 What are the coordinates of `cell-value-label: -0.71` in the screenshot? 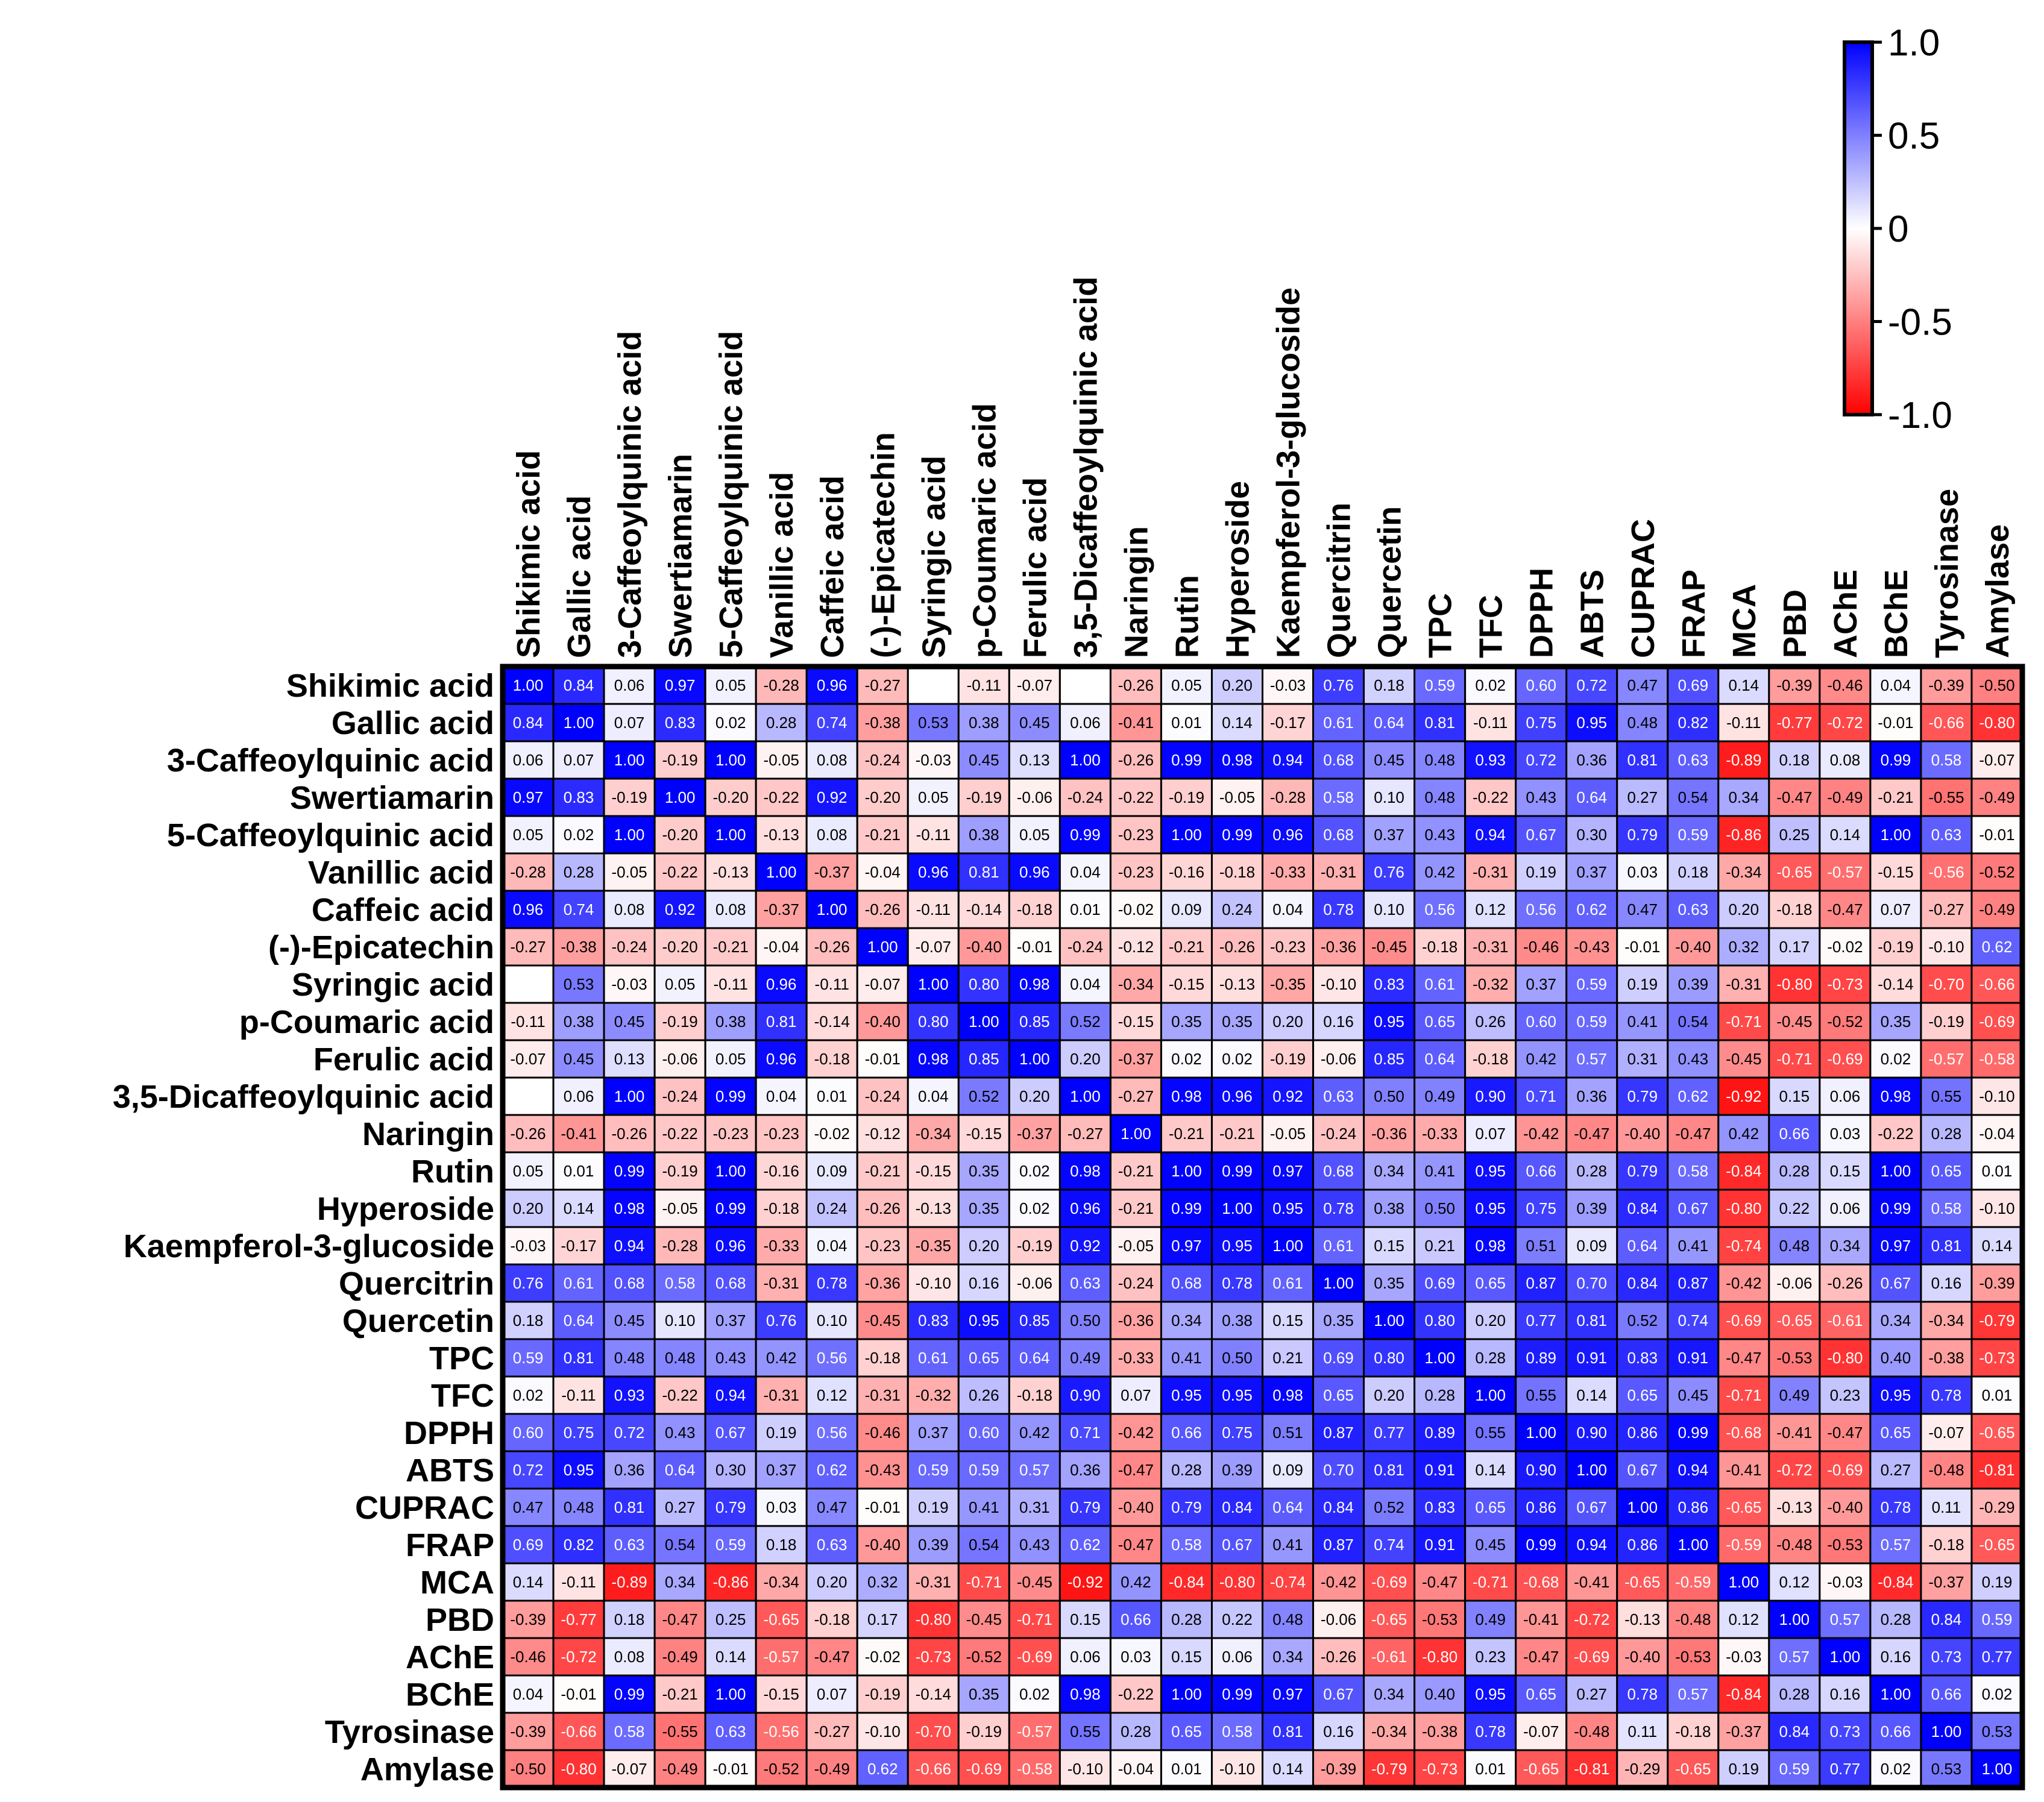 It's located at (1794, 1059).